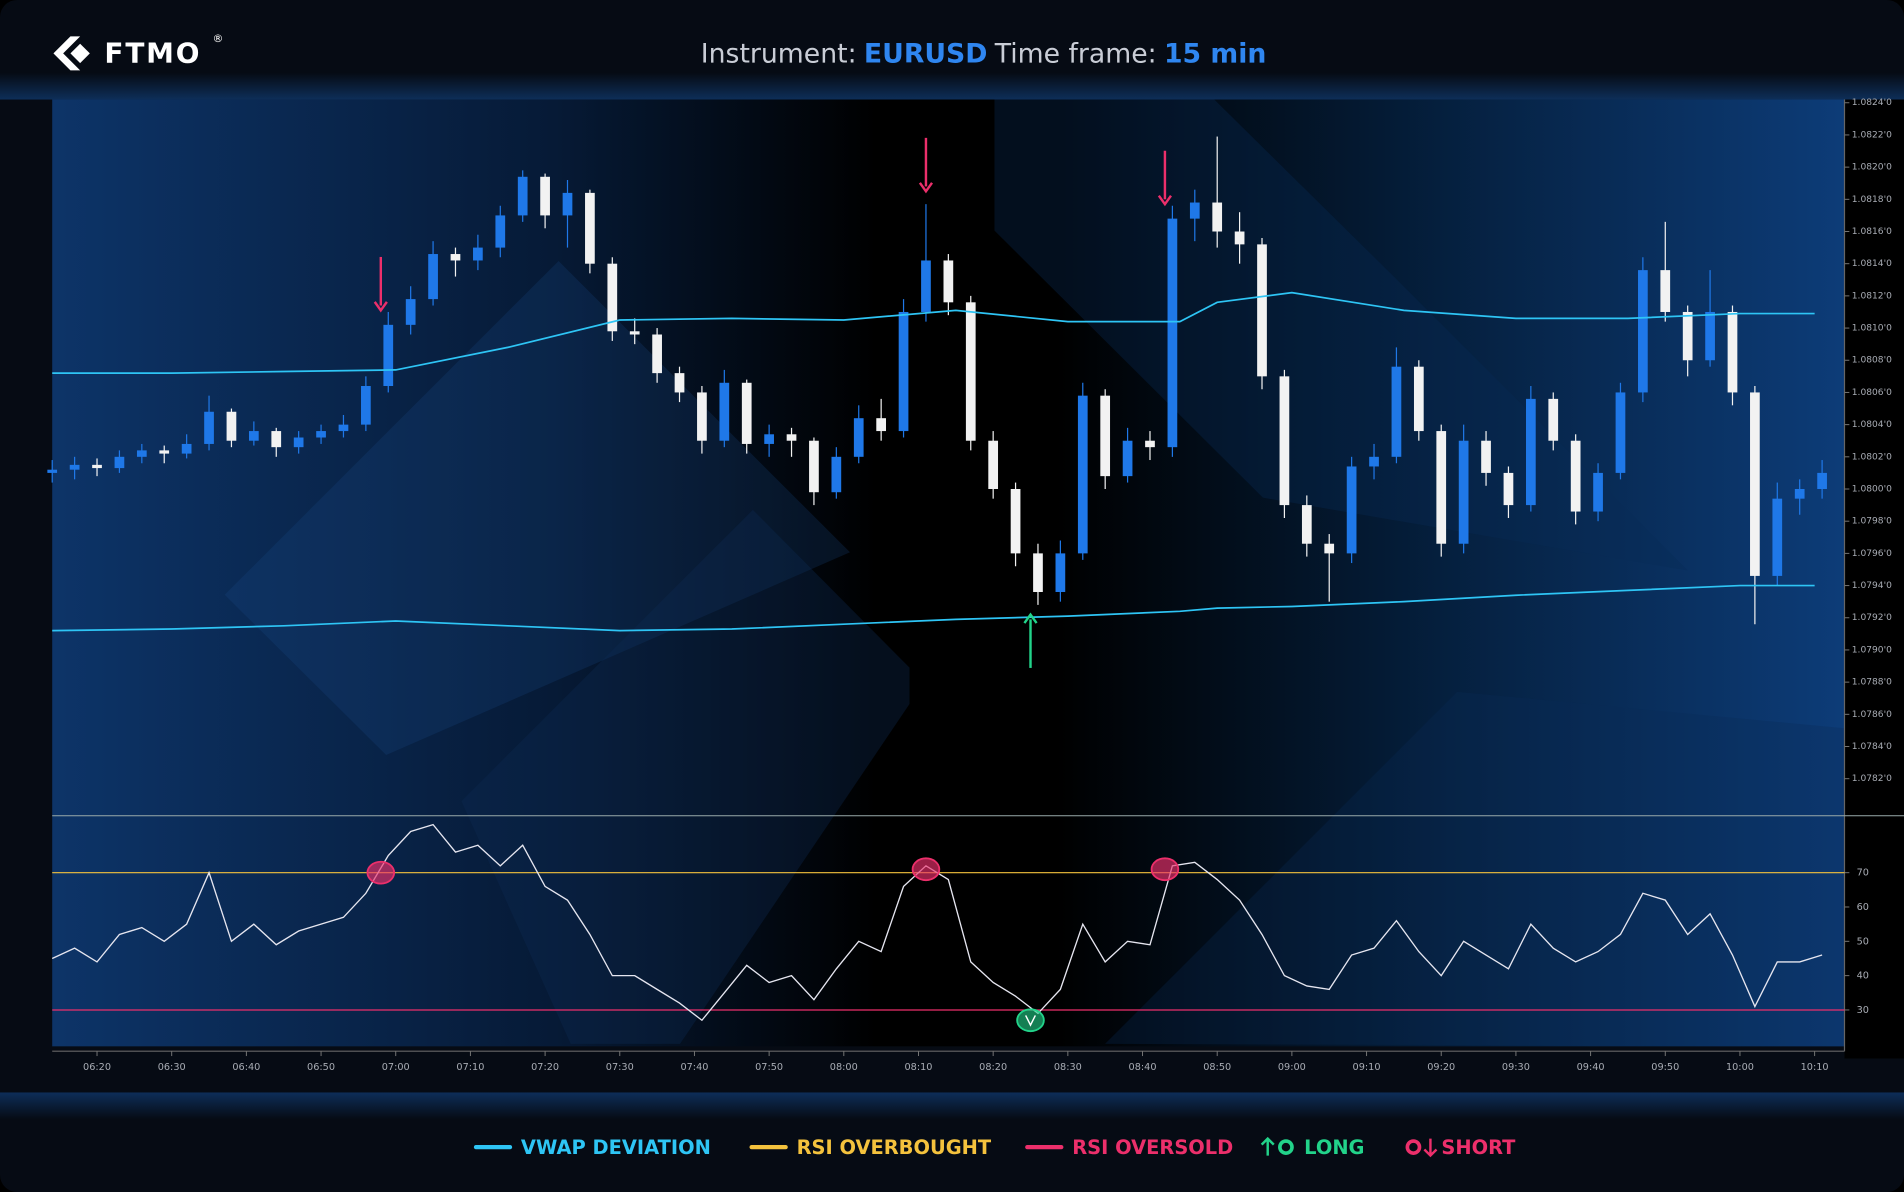 Image resolution: width=1904 pixels, height=1192 pixels. Describe the element at coordinates (1872, 715) in the screenshot. I see `y-tick-label: 1.0786'0` at that location.